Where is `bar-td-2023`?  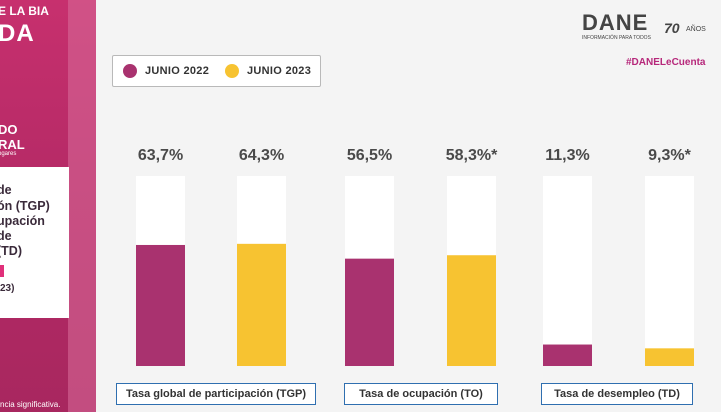
bar-td-2023 is located at coordinates (669, 357).